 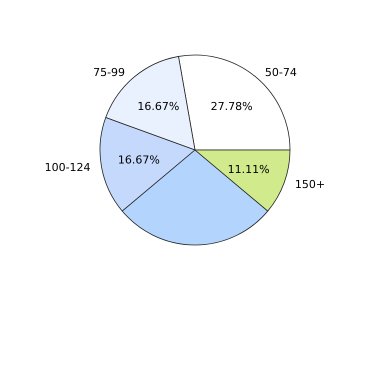 I want to click on slice-label: 150+, so click(x=310, y=185).